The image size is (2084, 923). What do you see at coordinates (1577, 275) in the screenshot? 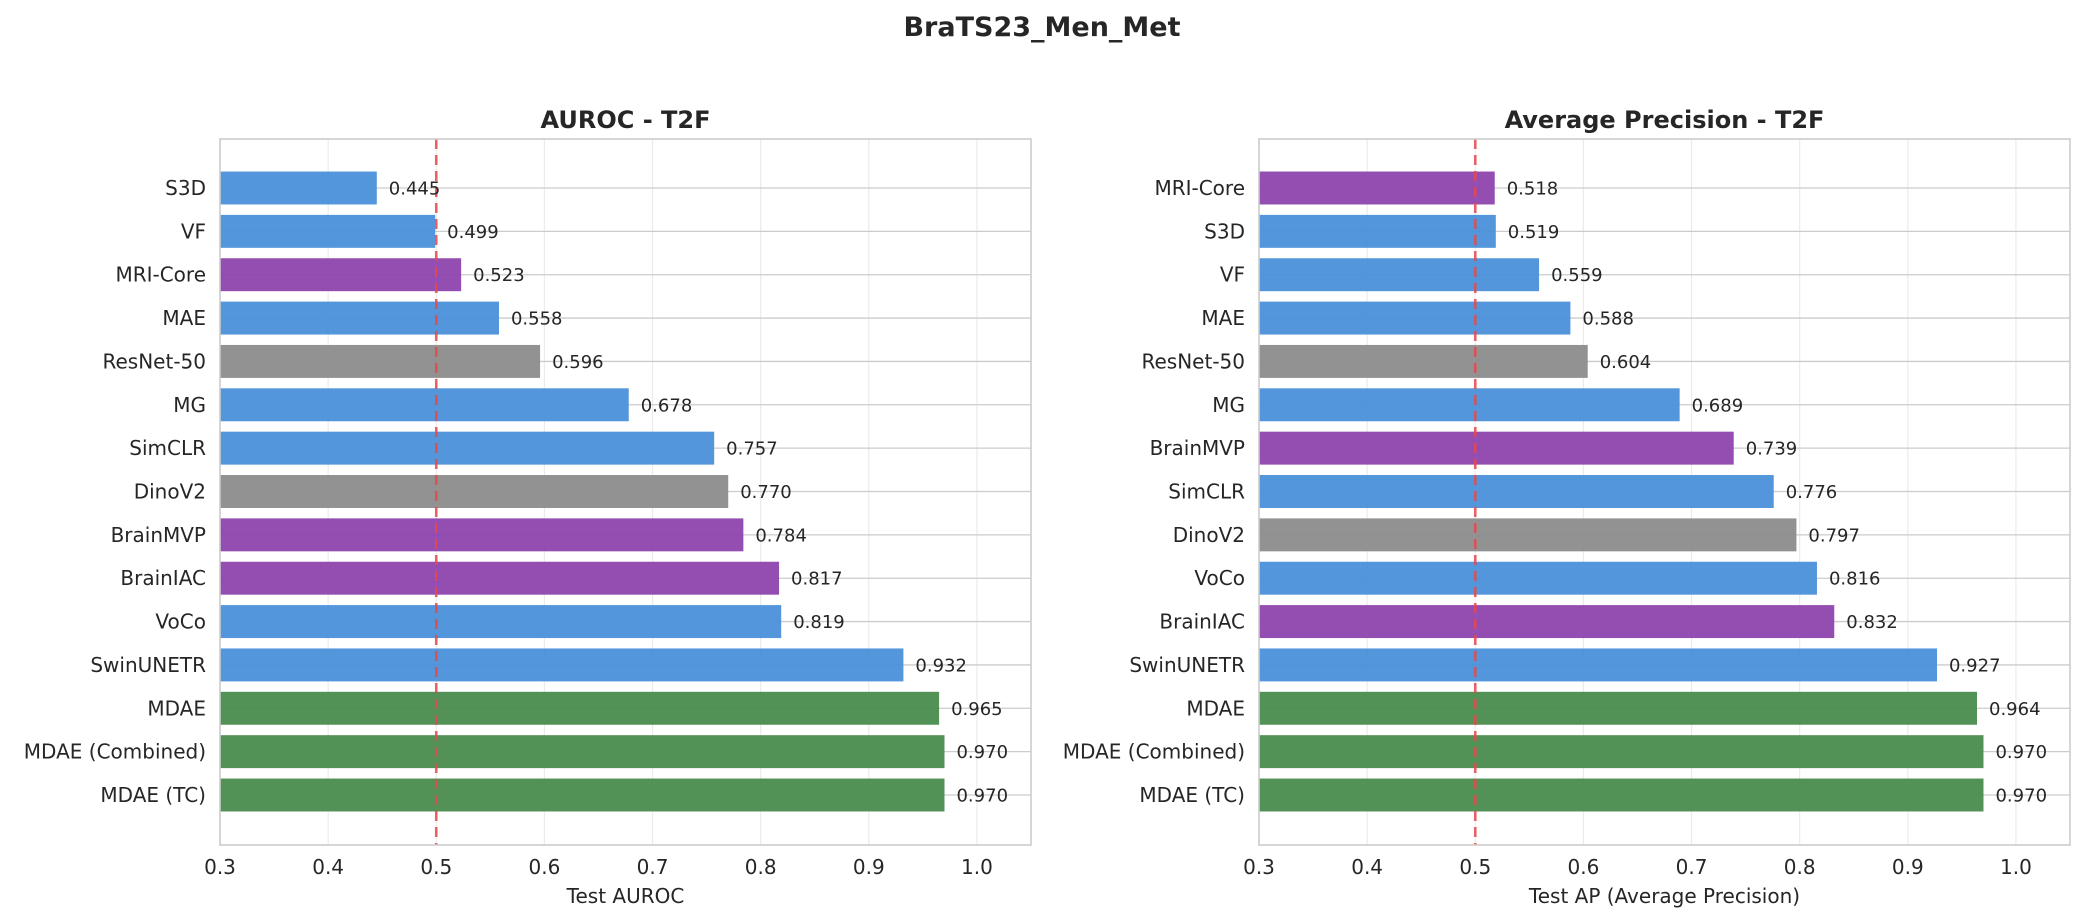
I see `value-label: 0.559` at bounding box center [1577, 275].